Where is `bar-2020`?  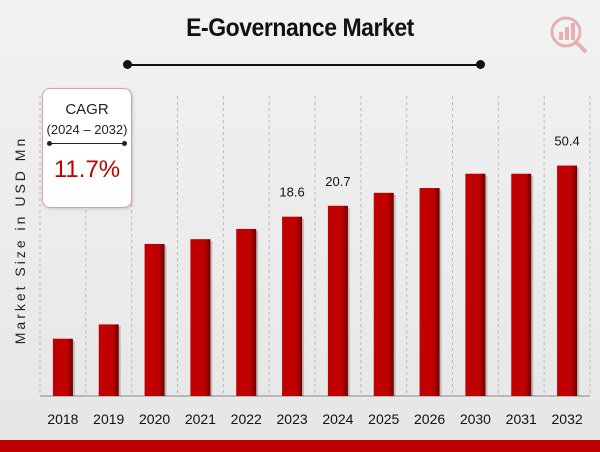
bar-2020 is located at coordinates (154, 319).